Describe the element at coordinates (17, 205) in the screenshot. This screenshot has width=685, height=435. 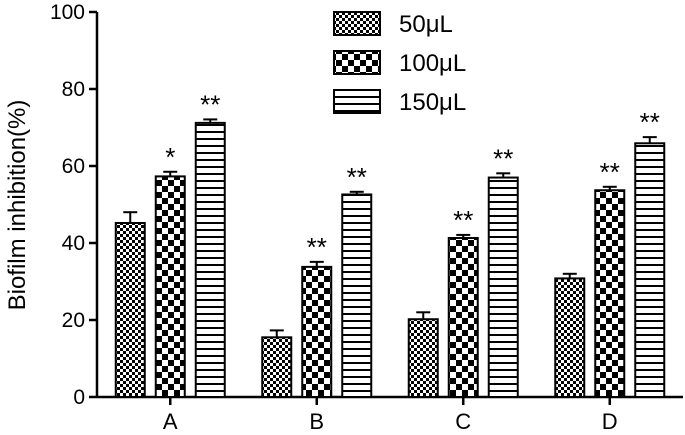
I see `y-axis-label: Biofilm inhibition(%)` at that location.